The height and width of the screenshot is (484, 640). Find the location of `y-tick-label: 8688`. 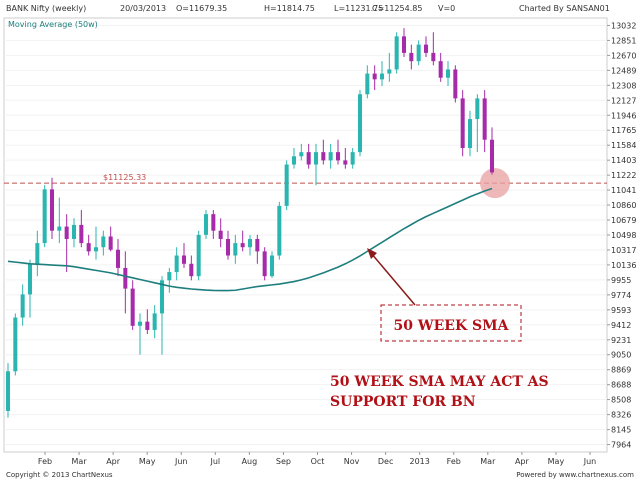

y-tick-label: 8688 is located at coordinates (621, 385).